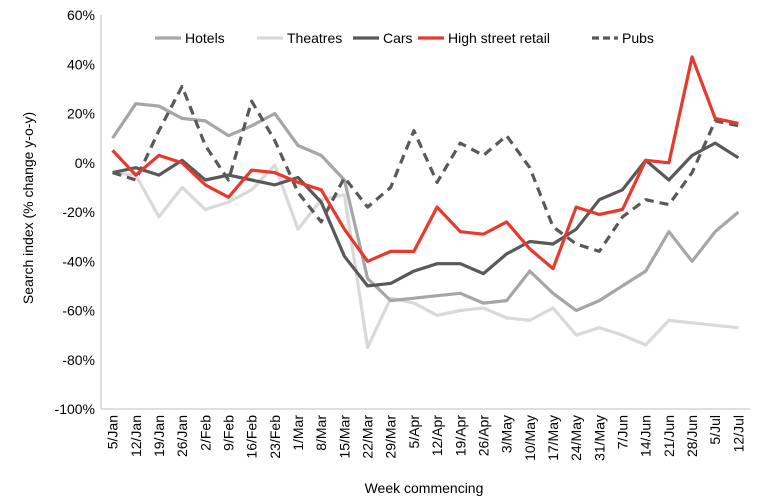 This screenshot has width=768, height=500. I want to click on x-axis-label: Week commencing, so click(424, 488).